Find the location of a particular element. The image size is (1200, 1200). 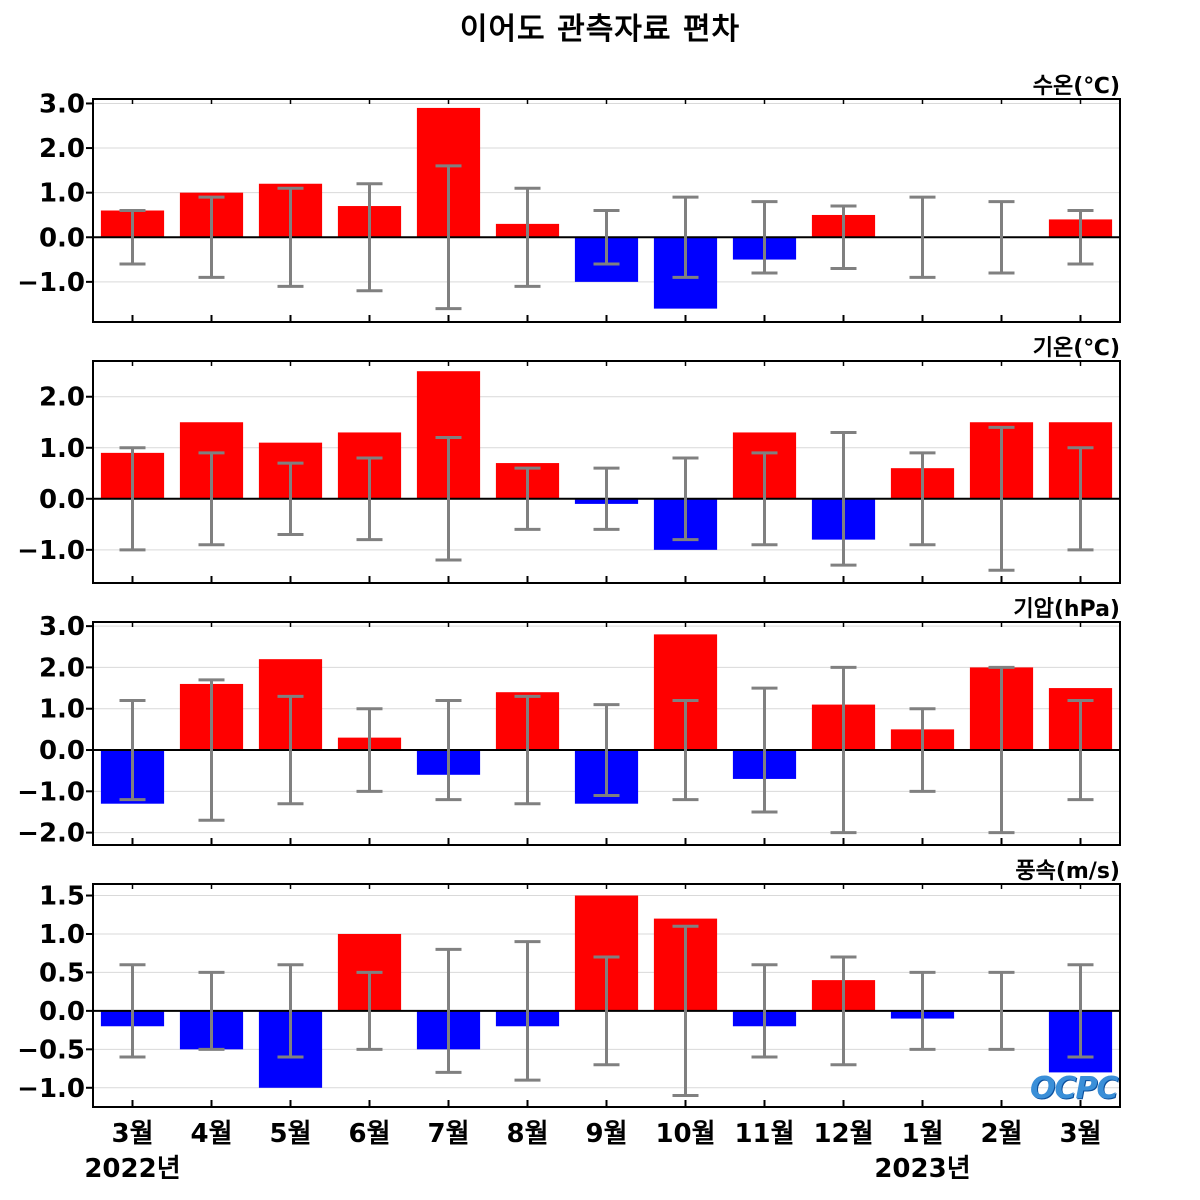

panel-unit-label: 수온(℃) is located at coordinates (1076, 86).